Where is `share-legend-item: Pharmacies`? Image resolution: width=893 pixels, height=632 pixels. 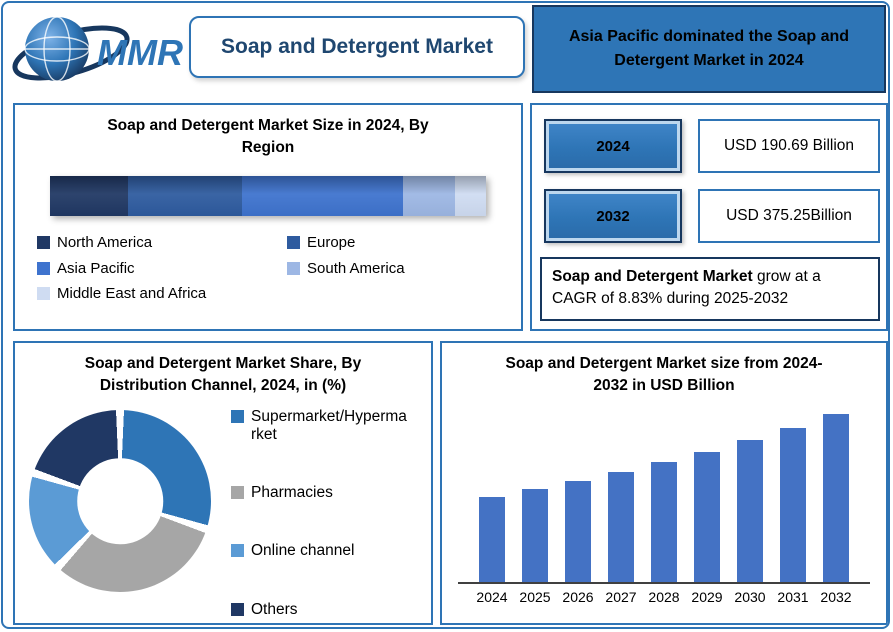
share-legend-item: Pharmacies is located at coordinates (320, 493).